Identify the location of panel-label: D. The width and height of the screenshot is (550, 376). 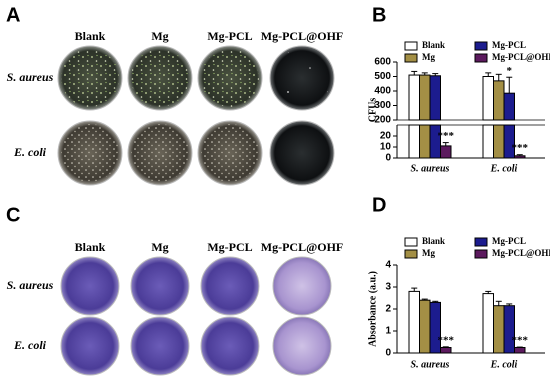
(379, 205).